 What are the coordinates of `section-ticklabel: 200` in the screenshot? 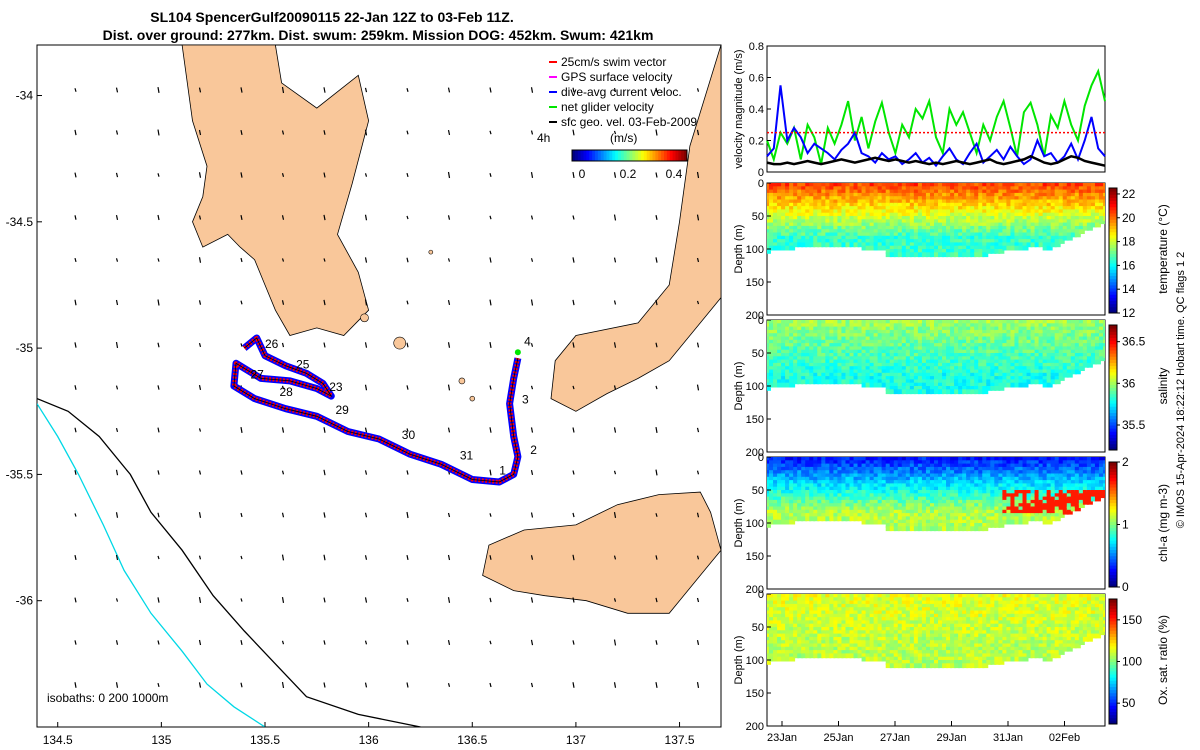 It's located at (755, 316).